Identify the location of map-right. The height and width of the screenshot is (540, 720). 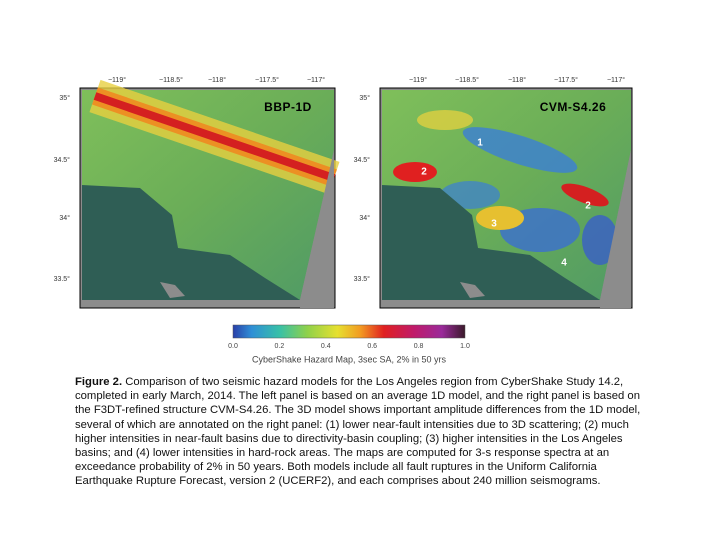
(506, 198).